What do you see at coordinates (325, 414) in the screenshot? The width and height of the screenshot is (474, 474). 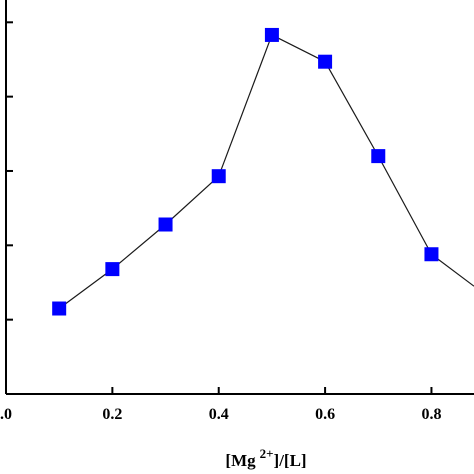 I see `x-tick-label-3: 0.6` at bounding box center [325, 414].